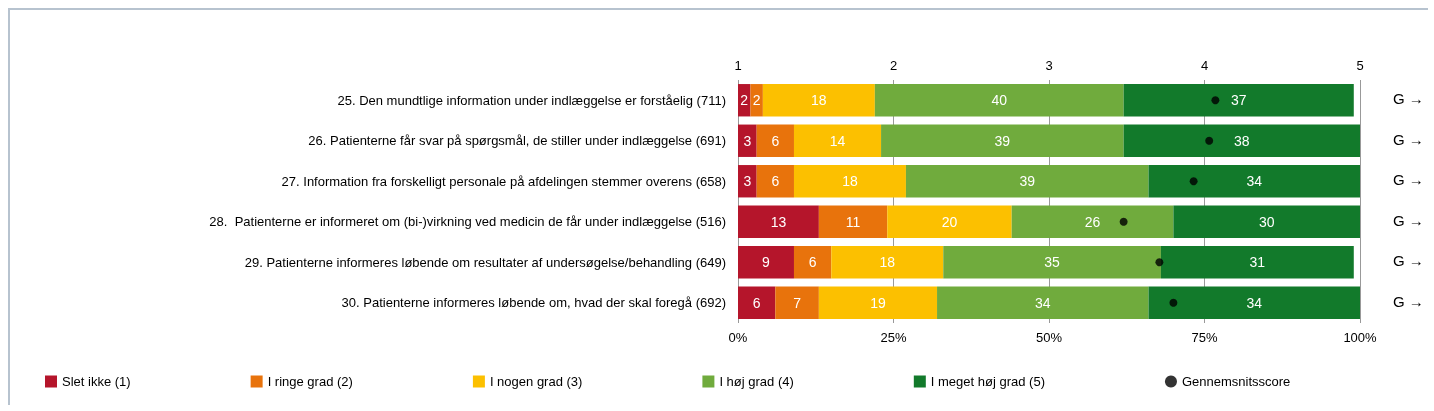  What do you see at coordinates (533, 303) in the screenshot?
I see `y-tick-label: 30. Patienterne informeres løbende om, hvad der skal foregå (692)` at bounding box center [533, 303].